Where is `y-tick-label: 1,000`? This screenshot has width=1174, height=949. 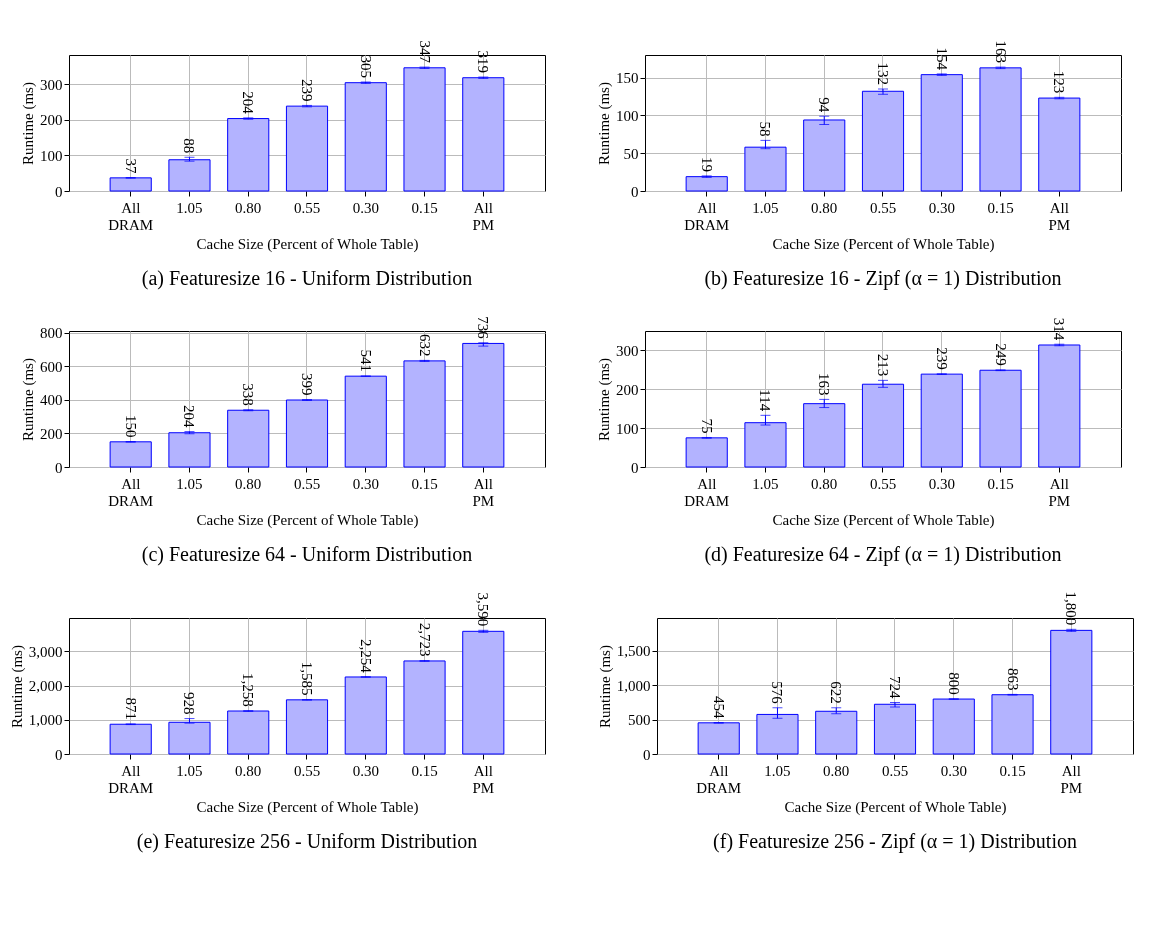 y-tick-label: 1,000 is located at coordinates (633, 685).